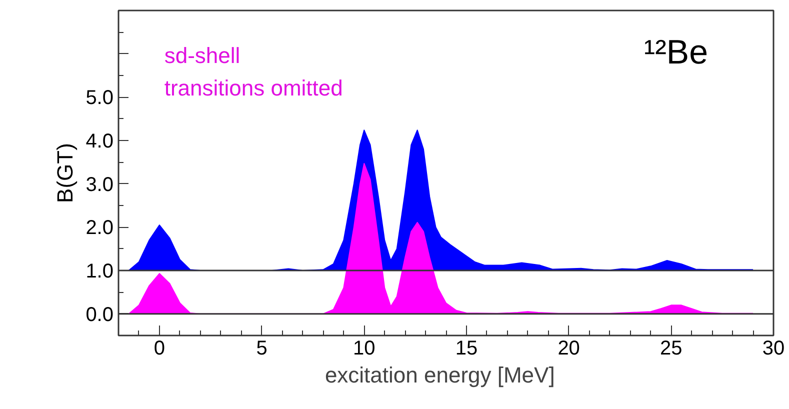 Image resolution: width=789 pixels, height=409 pixels. What do you see at coordinates (671, 349) in the screenshot?
I see `x-tick-label: 25` at bounding box center [671, 349].